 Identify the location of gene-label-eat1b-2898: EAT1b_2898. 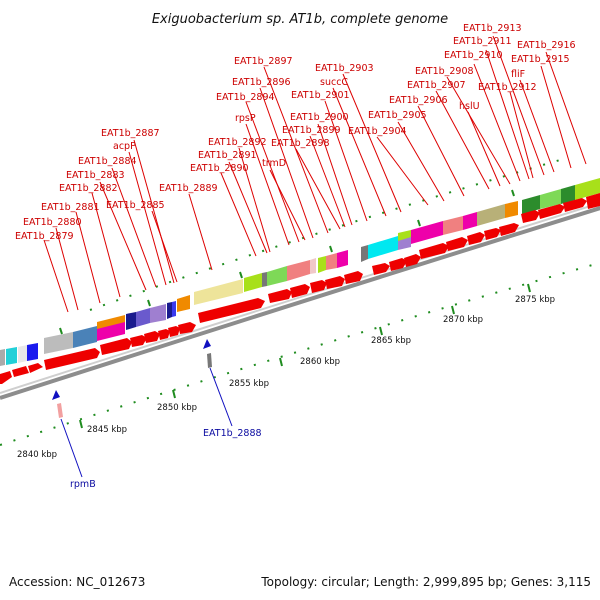
(300, 143).